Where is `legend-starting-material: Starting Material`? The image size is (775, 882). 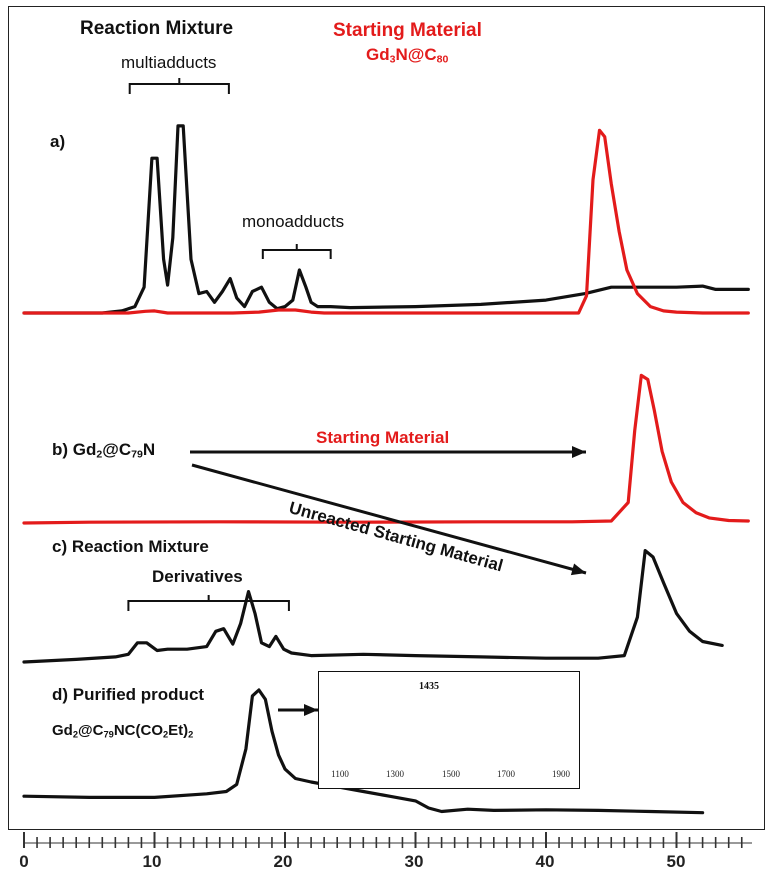 legend-starting-material: Starting Material is located at coordinates (407, 30).